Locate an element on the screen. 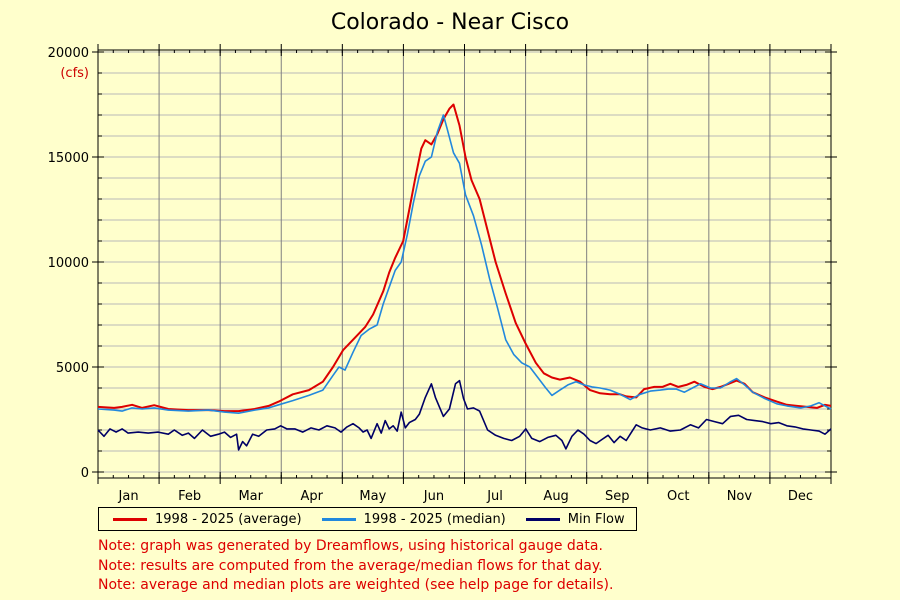  legend-label-min-flow: Min Flow is located at coordinates (596, 519).